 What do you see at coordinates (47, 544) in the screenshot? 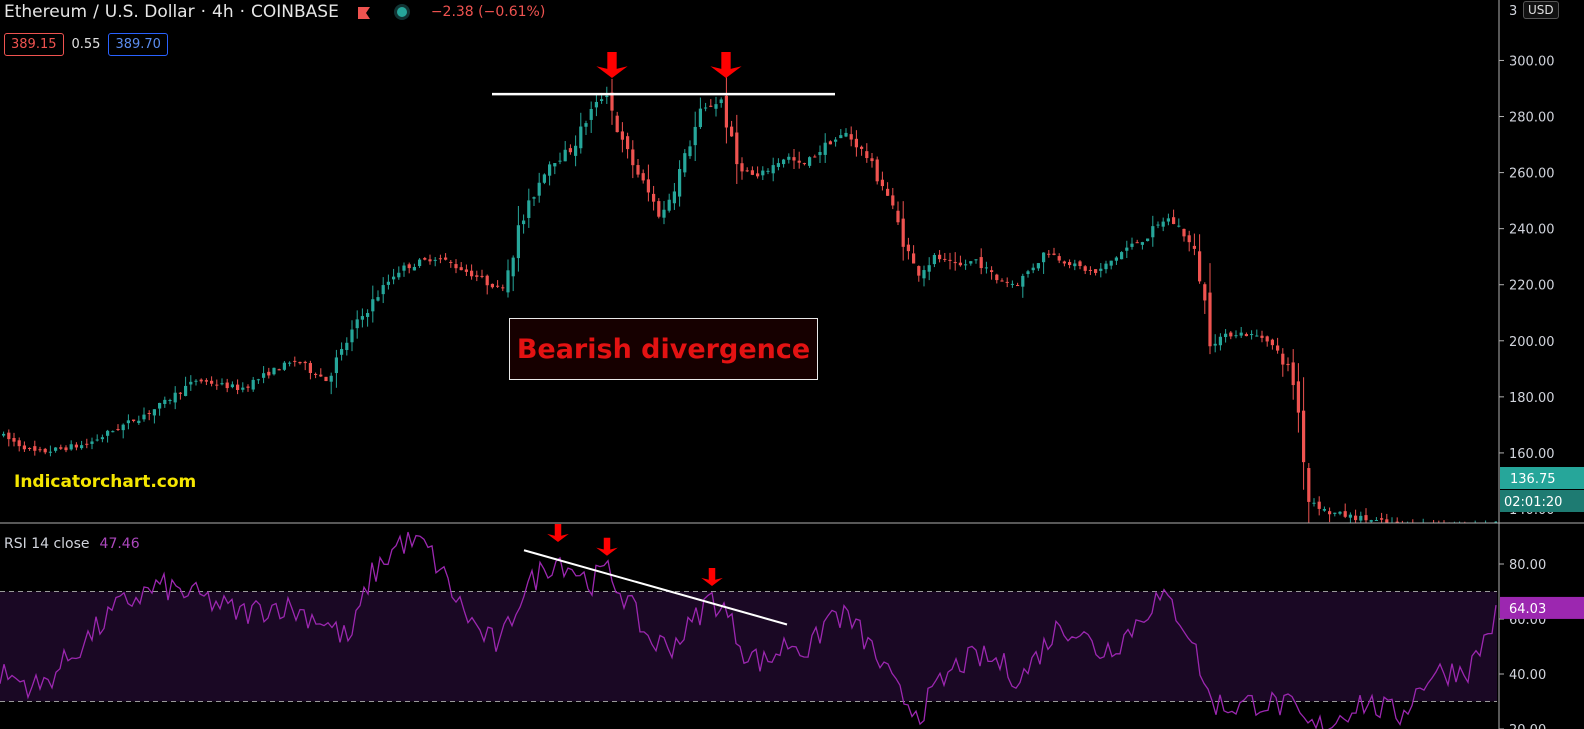
I see `rsi-label: RSI 14 close` at bounding box center [47, 544].